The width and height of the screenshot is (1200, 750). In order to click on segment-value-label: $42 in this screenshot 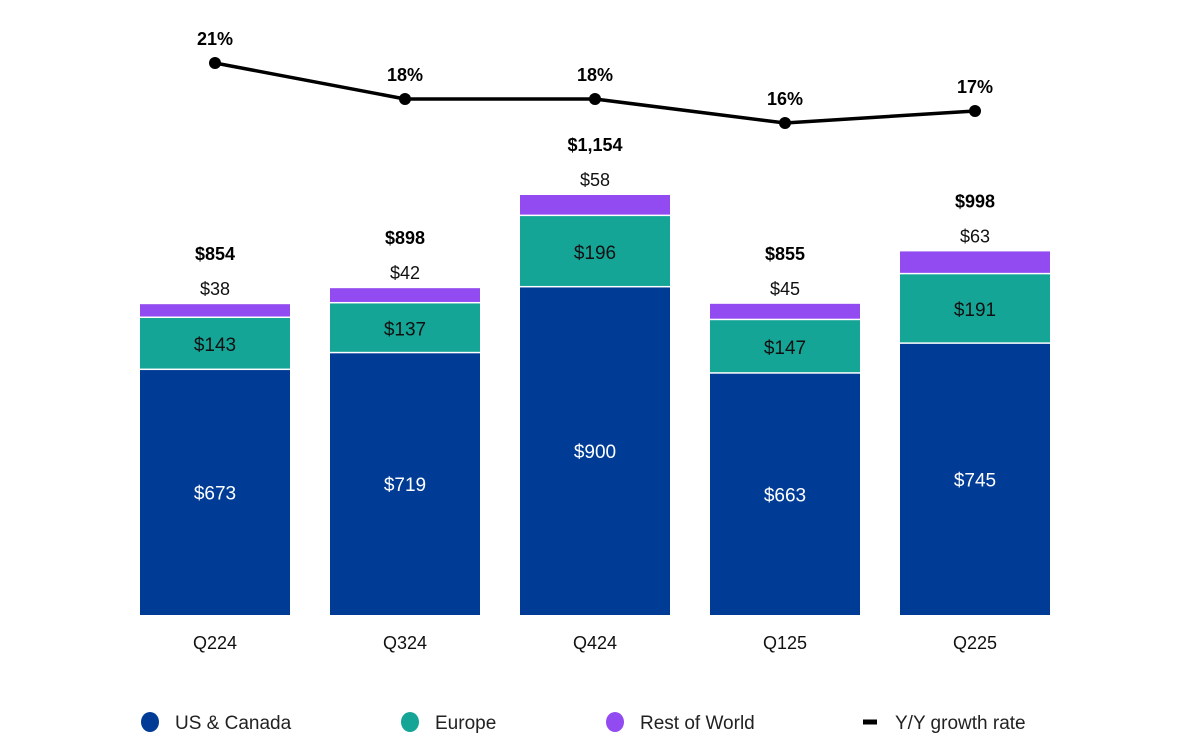, I will do `click(405, 273)`.